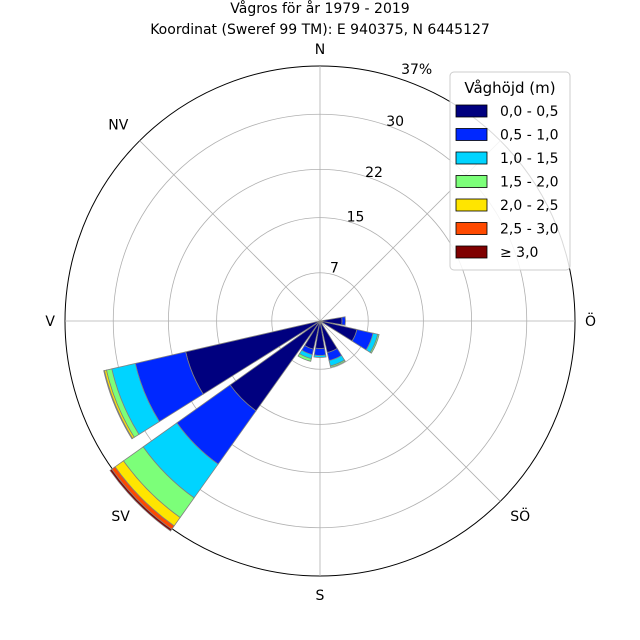 The height and width of the screenshot is (640, 640). I want to click on radial-tick-label: 37%, so click(416, 70).